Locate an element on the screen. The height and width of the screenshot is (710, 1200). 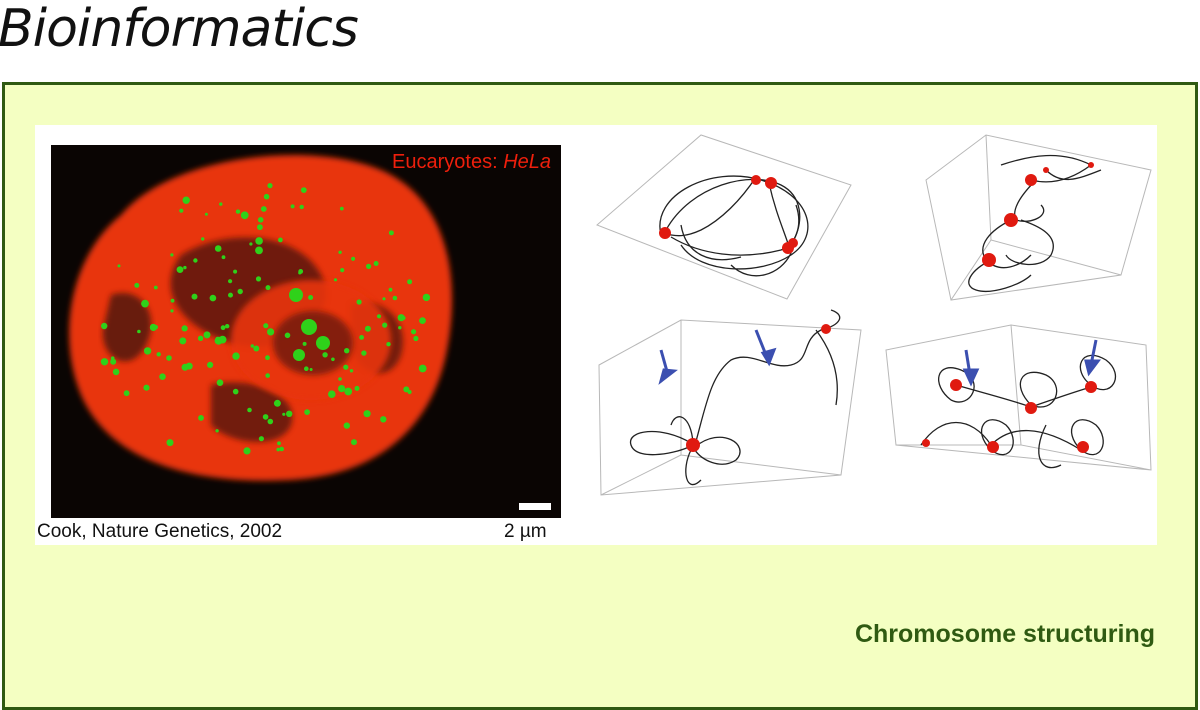
model-box-bottom-left is located at coordinates (730, 407).